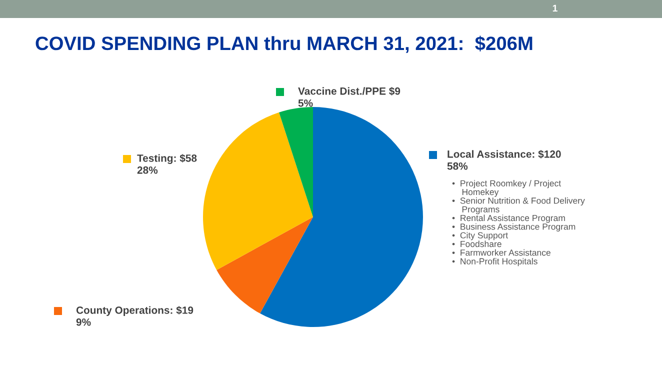 The height and width of the screenshot is (373, 662). What do you see at coordinates (555, 8) in the screenshot?
I see `text: 1` at bounding box center [555, 8].